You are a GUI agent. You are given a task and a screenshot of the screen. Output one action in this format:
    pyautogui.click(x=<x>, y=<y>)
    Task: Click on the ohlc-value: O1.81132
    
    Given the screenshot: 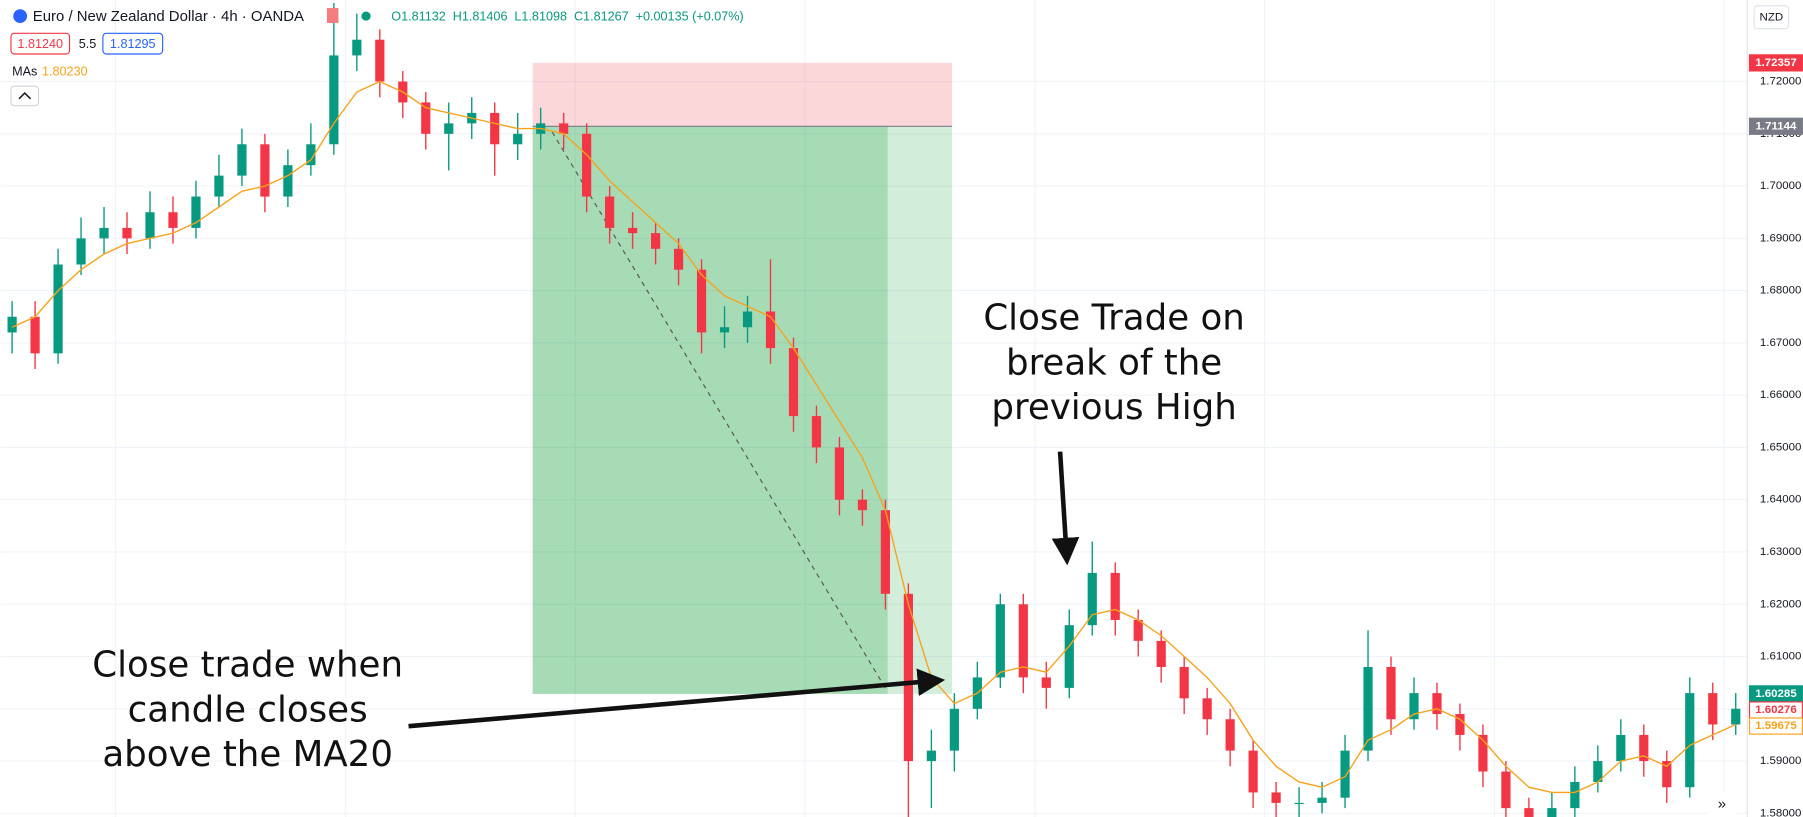 What is the action you would take?
    pyautogui.click(x=418, y=17)
    